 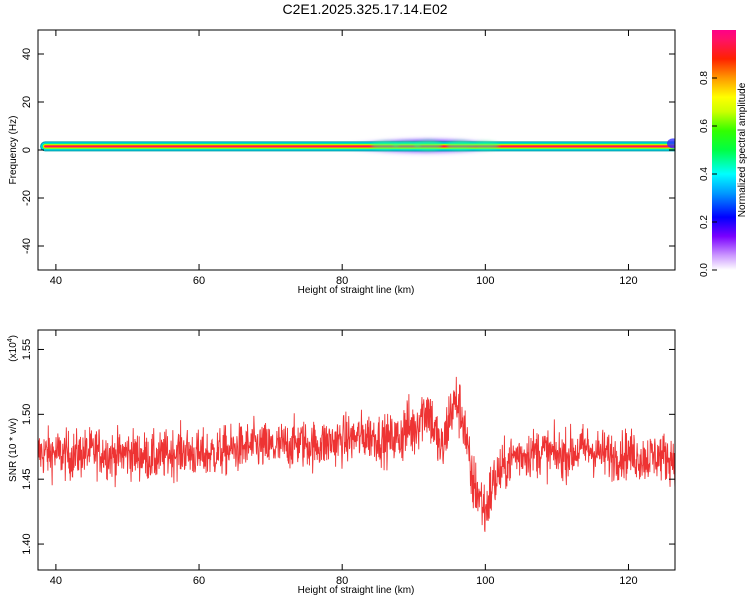 I want to click on colorbar-label: Normalized spectral amplitude, so click(x=742, y=149).